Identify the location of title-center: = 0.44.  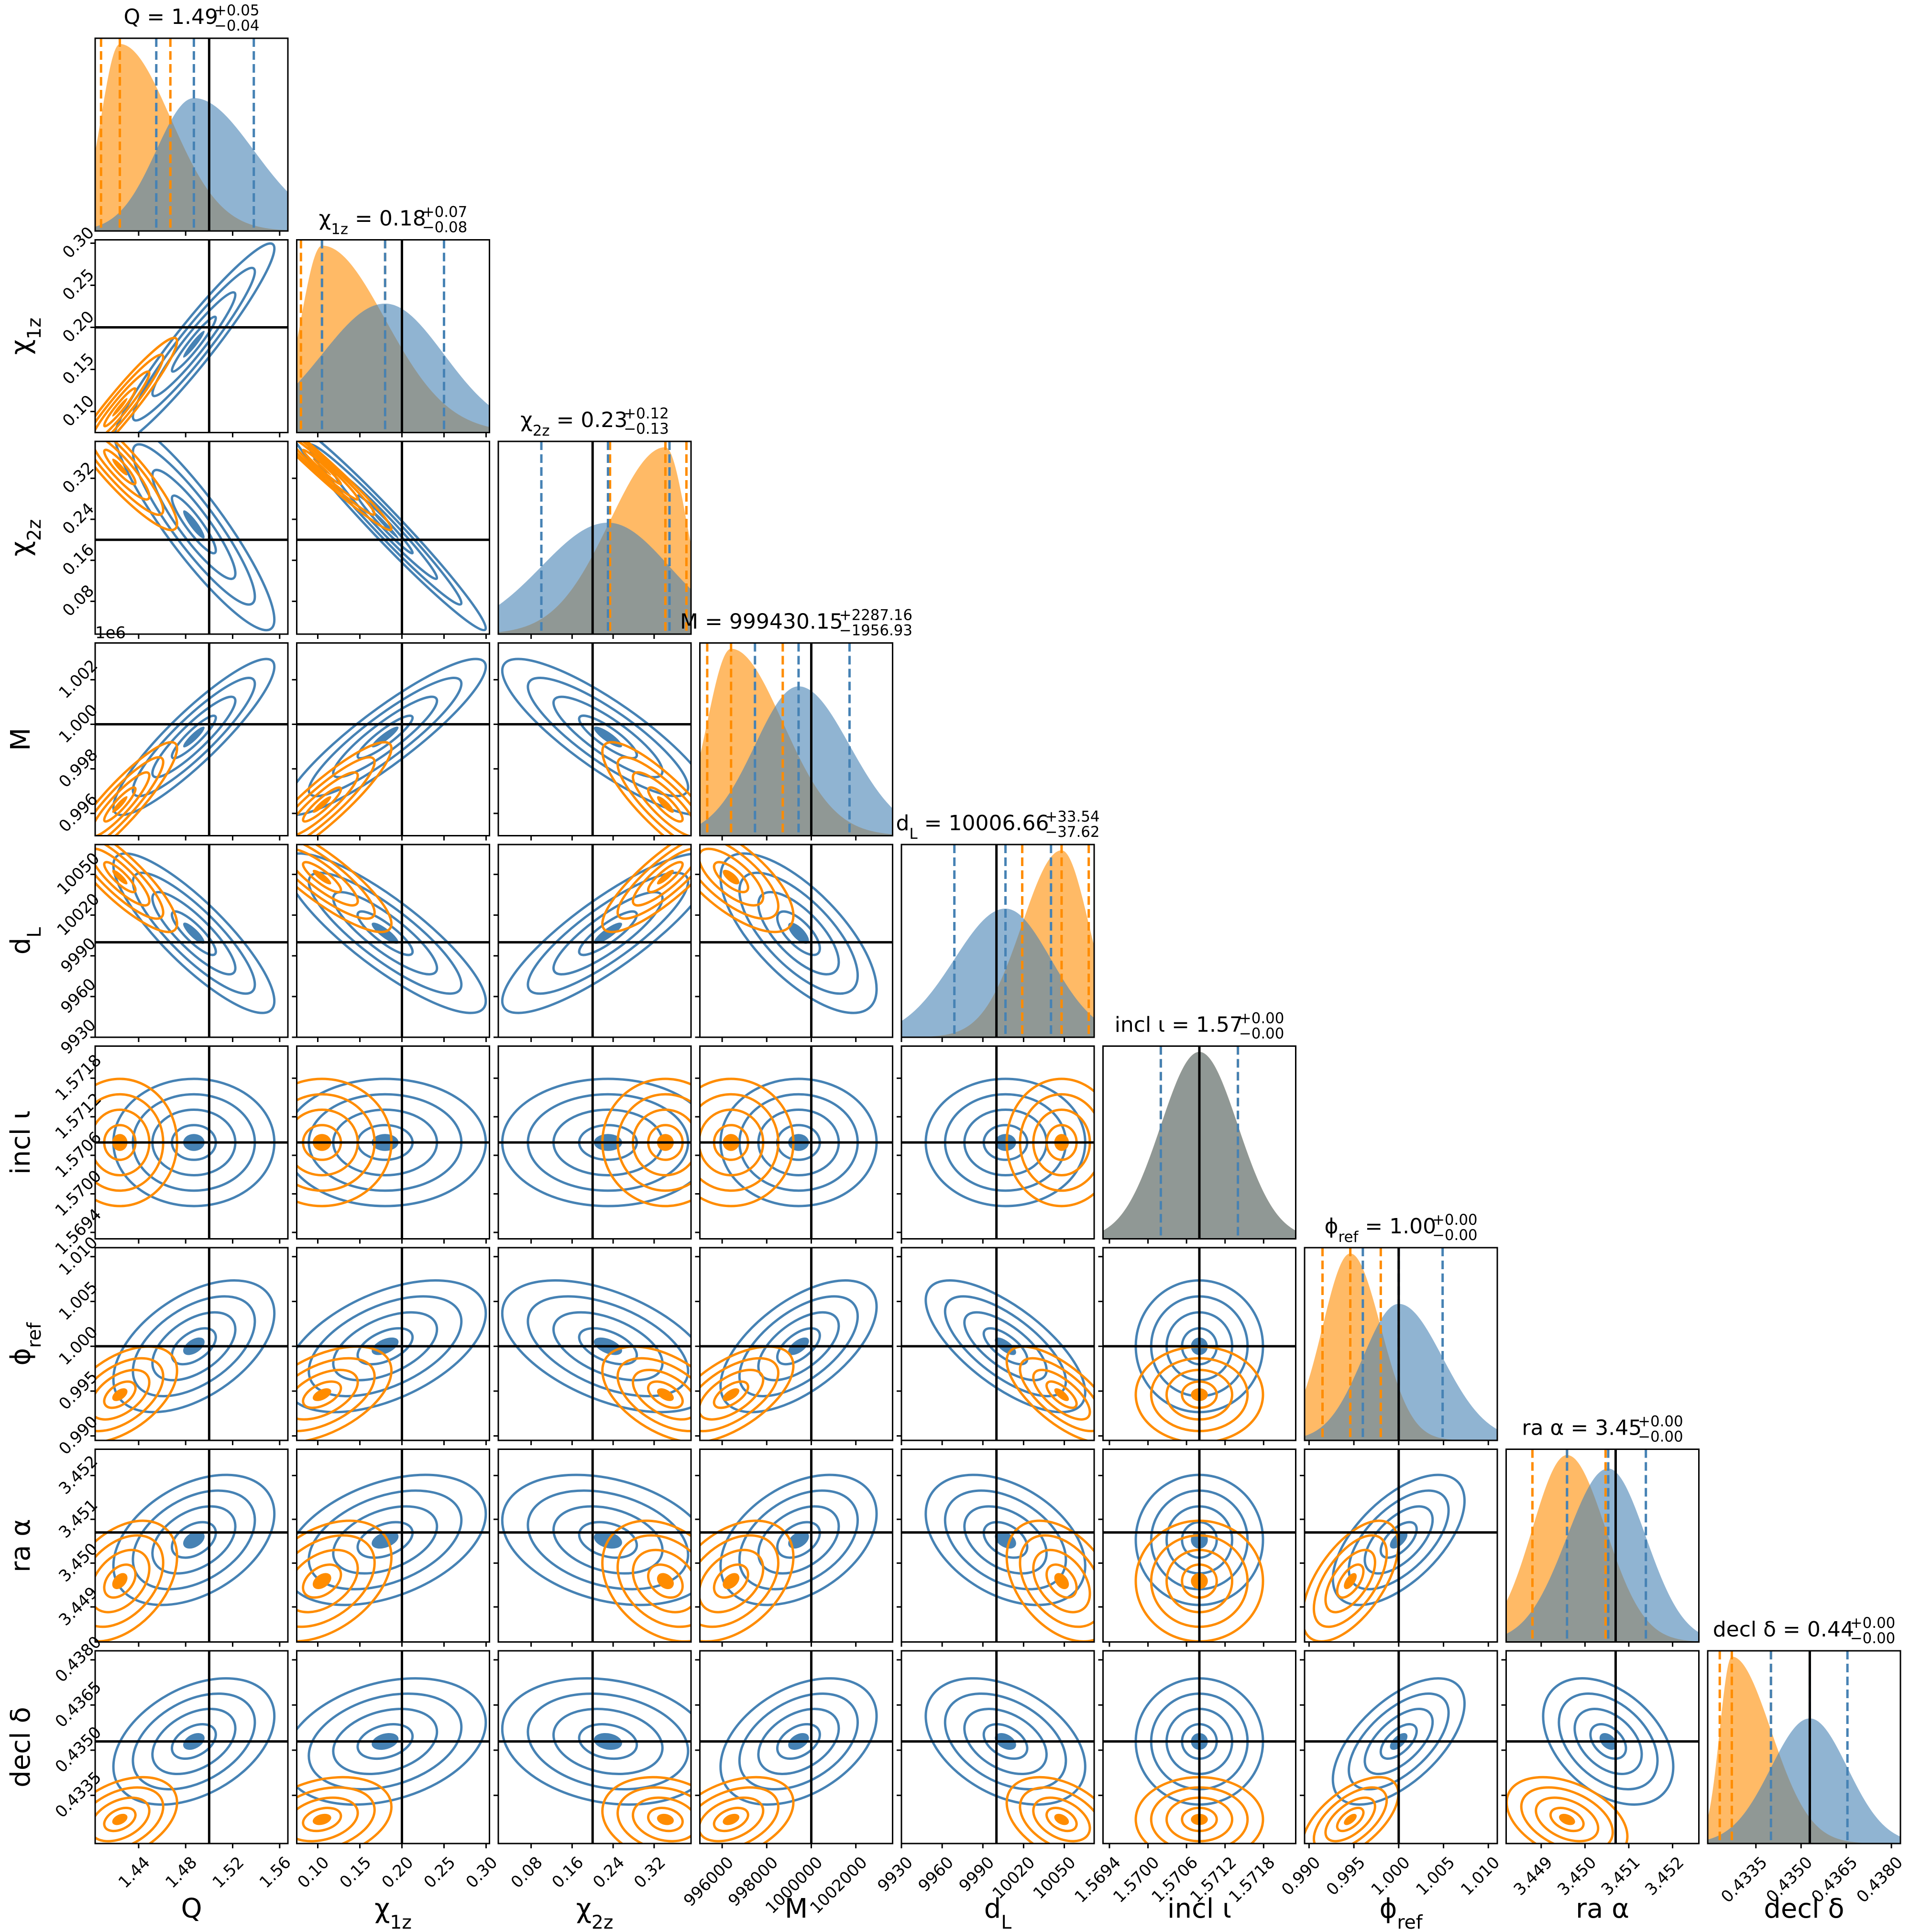
(1818, 1629).